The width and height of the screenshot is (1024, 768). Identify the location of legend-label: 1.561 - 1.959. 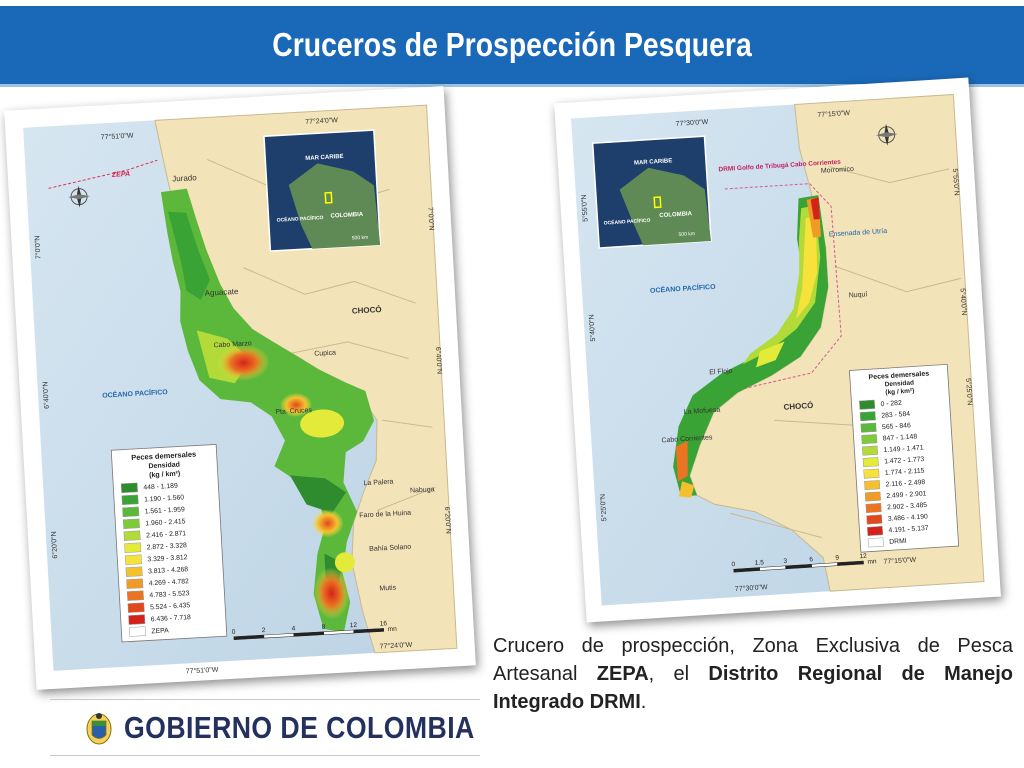
(165, 510).